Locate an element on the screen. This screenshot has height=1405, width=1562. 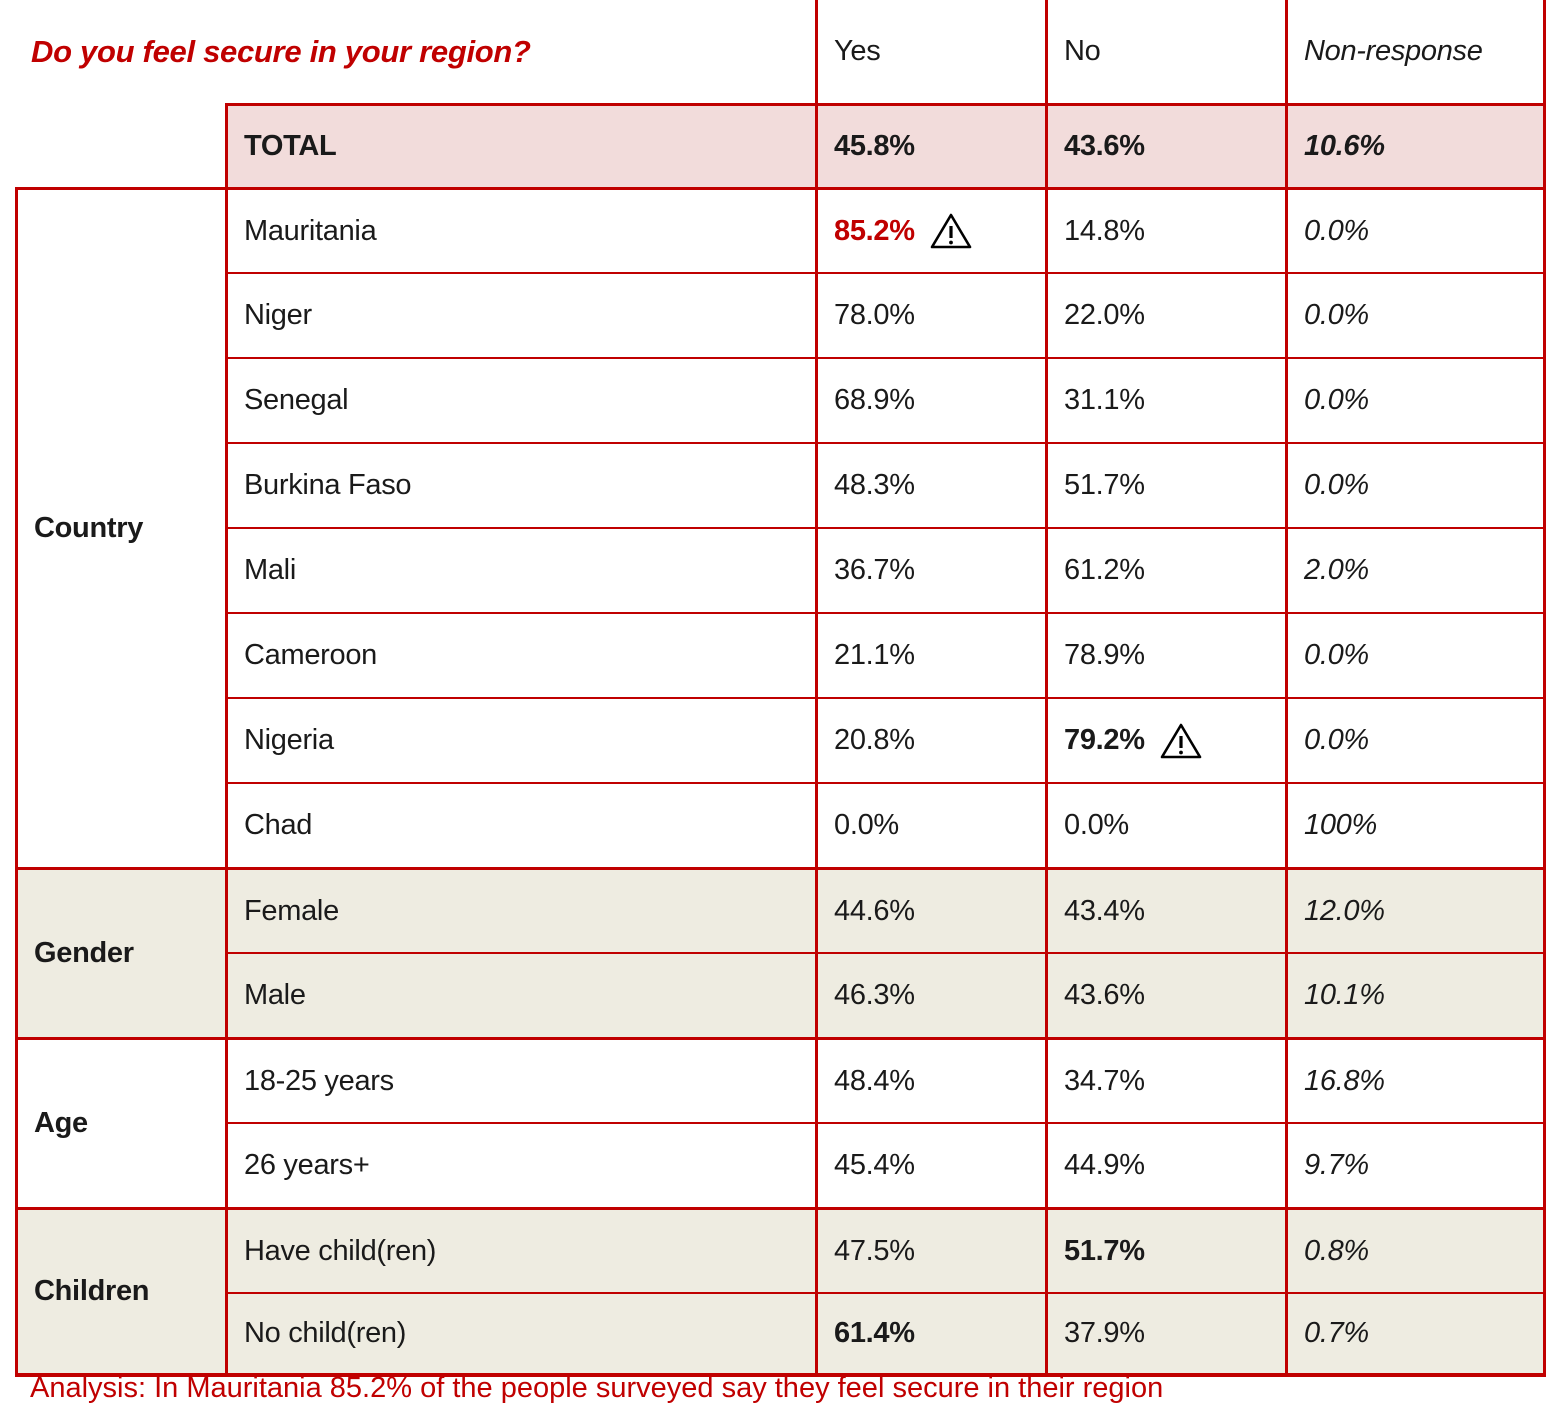
cell-yes: 46.3% is located at coordinates (930, 994).